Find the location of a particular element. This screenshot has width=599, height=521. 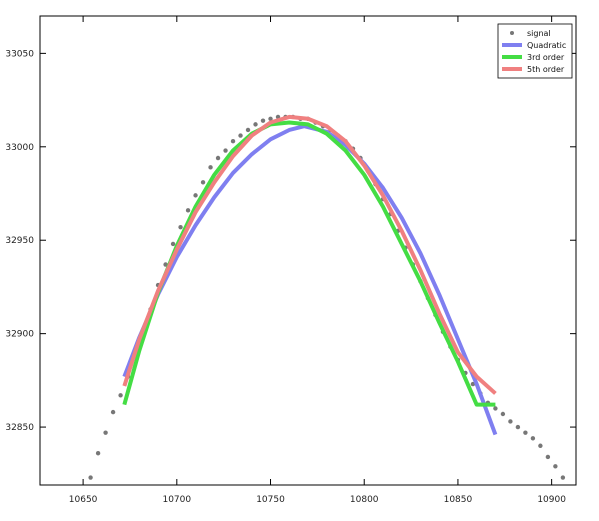

y-tick-label: 33000 is located at coordinates (19, 148).